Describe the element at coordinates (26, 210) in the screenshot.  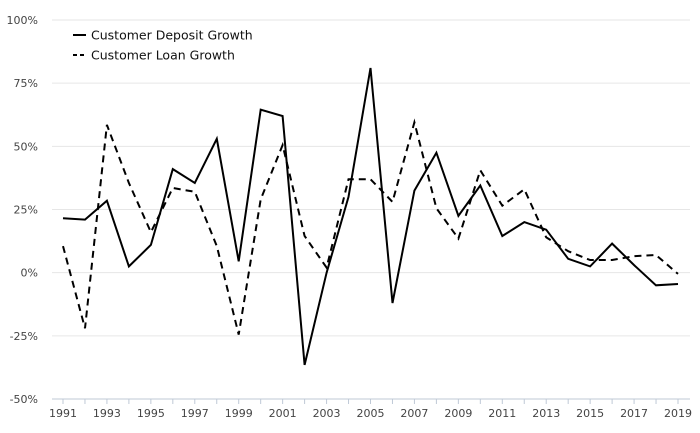
I see `y-tick-label: 25%` at that location.